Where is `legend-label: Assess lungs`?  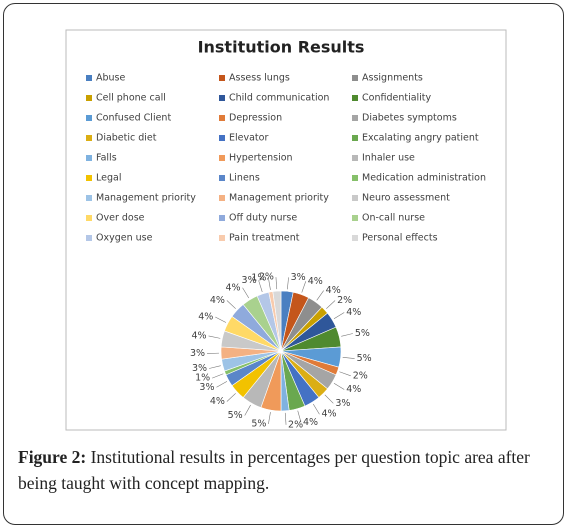
legend-label: Assess lungs is located at coordinates (259, 78).